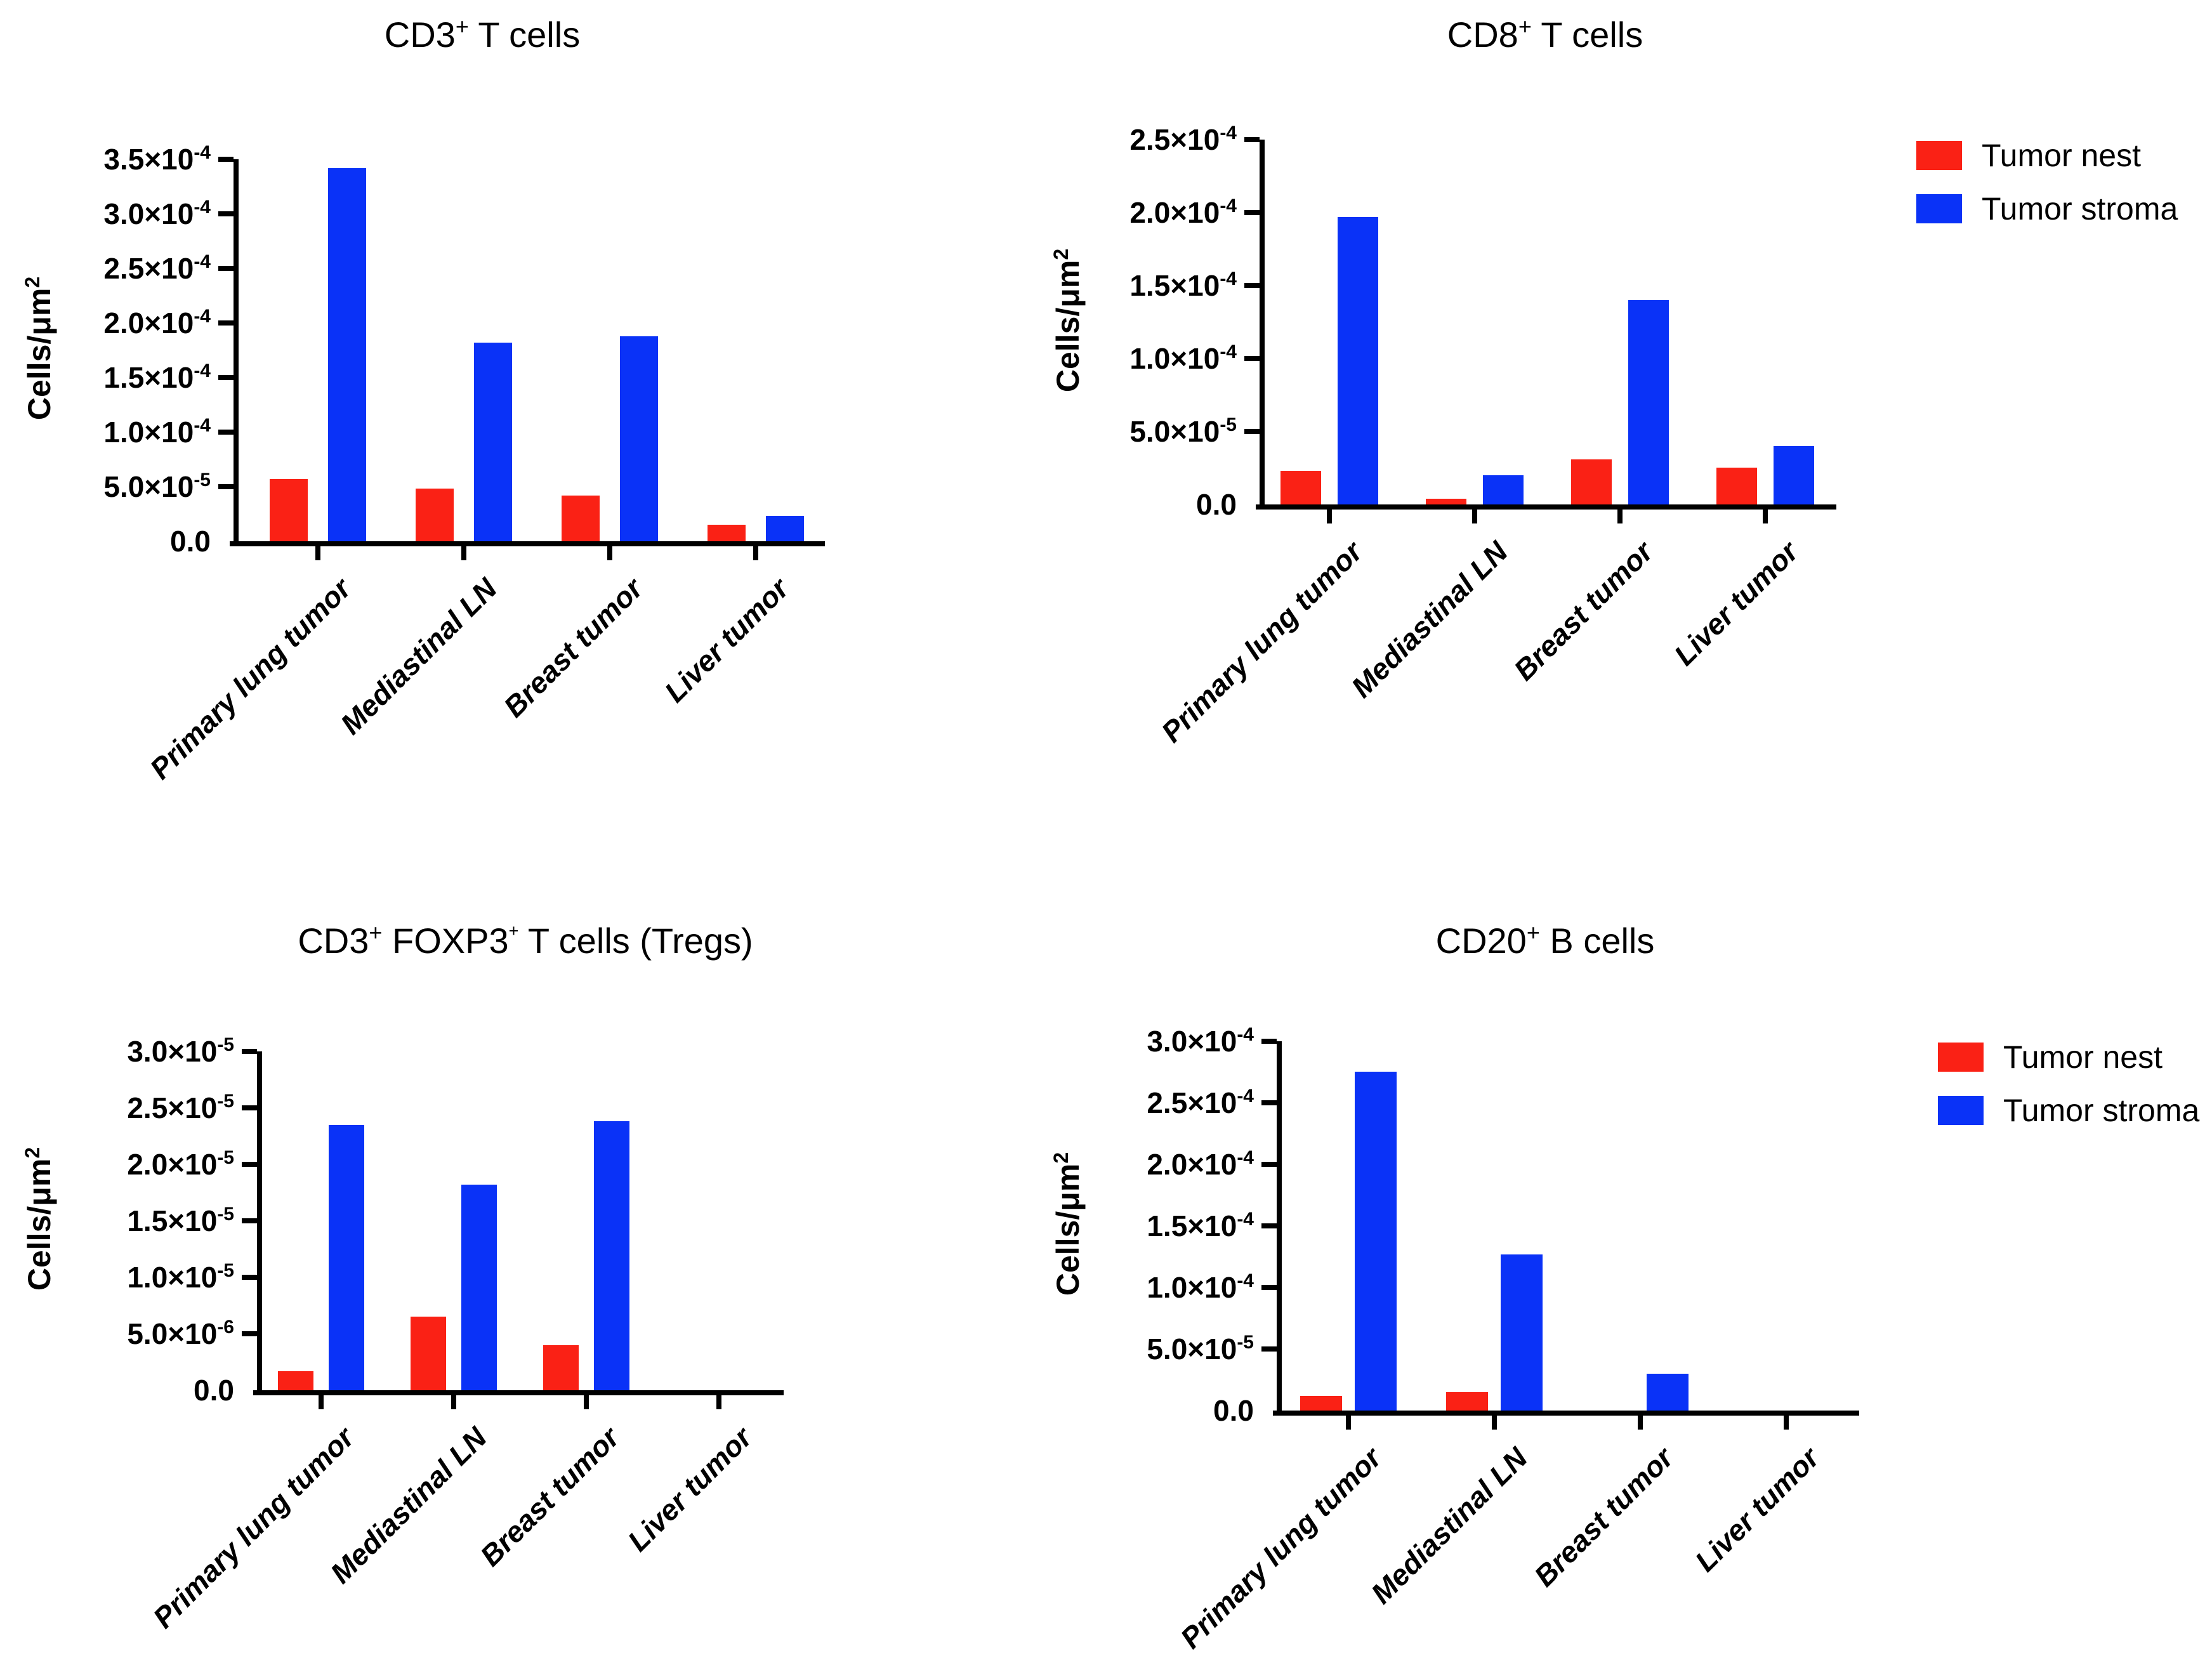  What do you see at coordinates (2083, 1057) in the screenshot?
I see `legend-label-tumor-nest: Tumor nest` at bounding box center [2083, 1057].